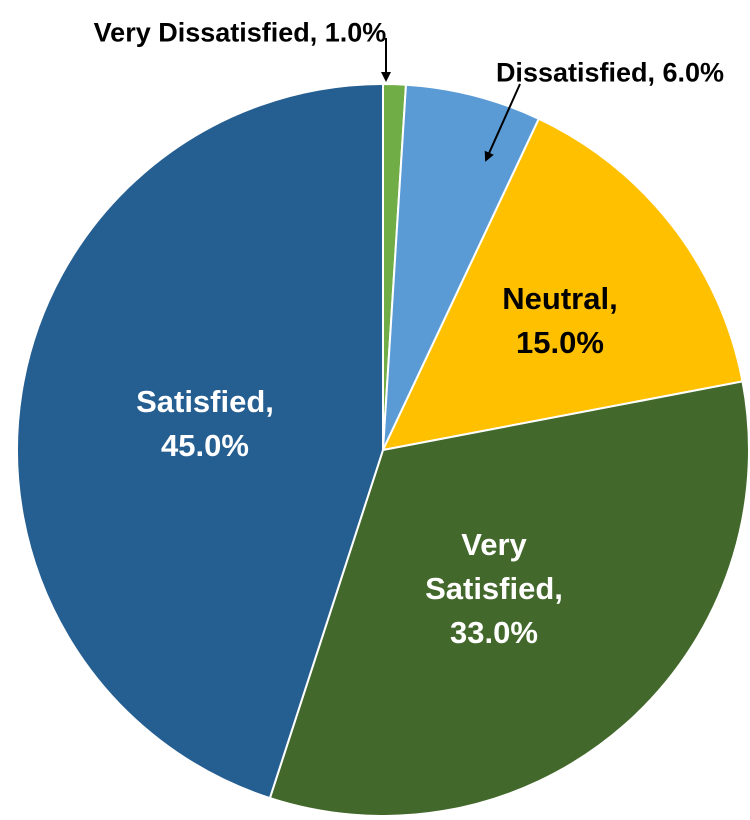  Describe the element at coordinates (494, 544) in the screenshot. I see `data-label-line: Very` at that location.